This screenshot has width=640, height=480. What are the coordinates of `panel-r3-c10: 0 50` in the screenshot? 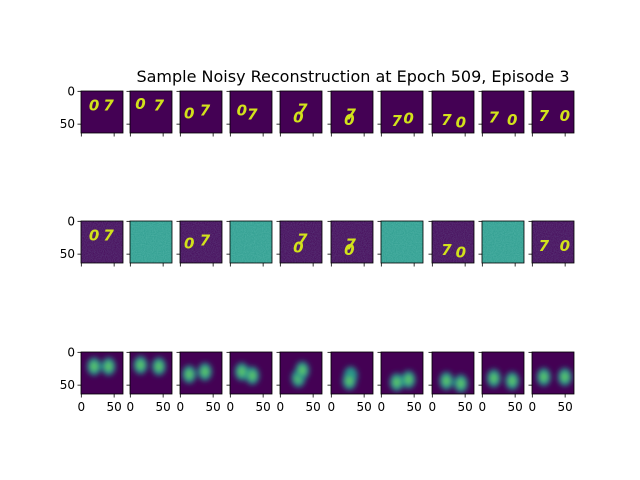 It's located at (551, 382).